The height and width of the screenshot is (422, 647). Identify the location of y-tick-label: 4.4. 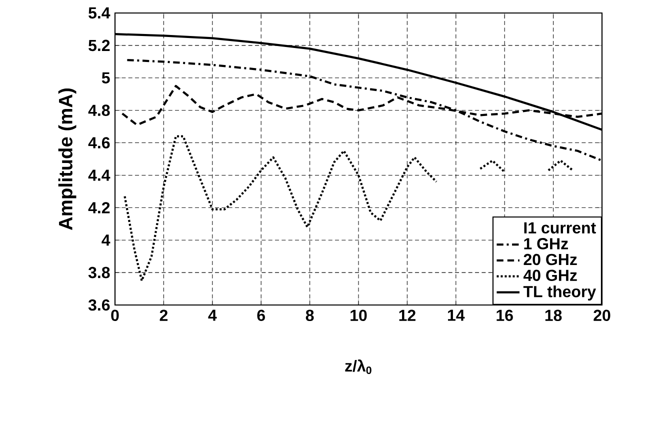
(99, 175).